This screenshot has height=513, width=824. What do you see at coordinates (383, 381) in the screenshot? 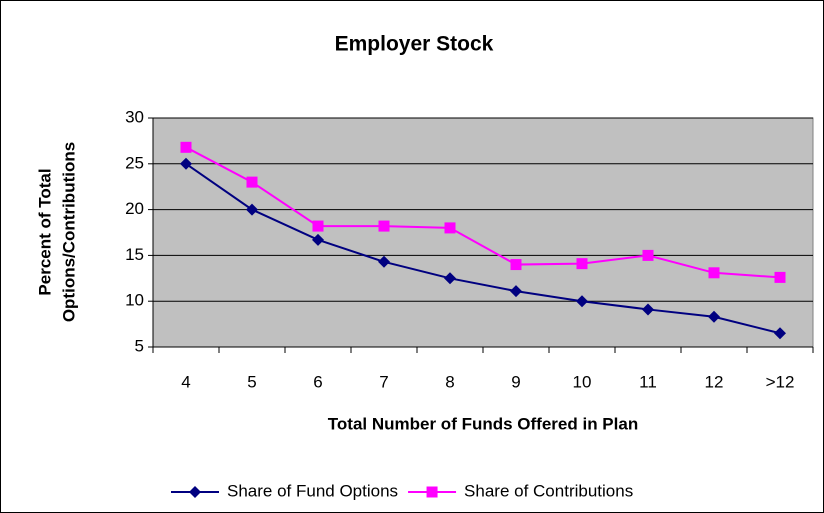
I see `x-tick-label: 7` at bounding box center [383, 381].